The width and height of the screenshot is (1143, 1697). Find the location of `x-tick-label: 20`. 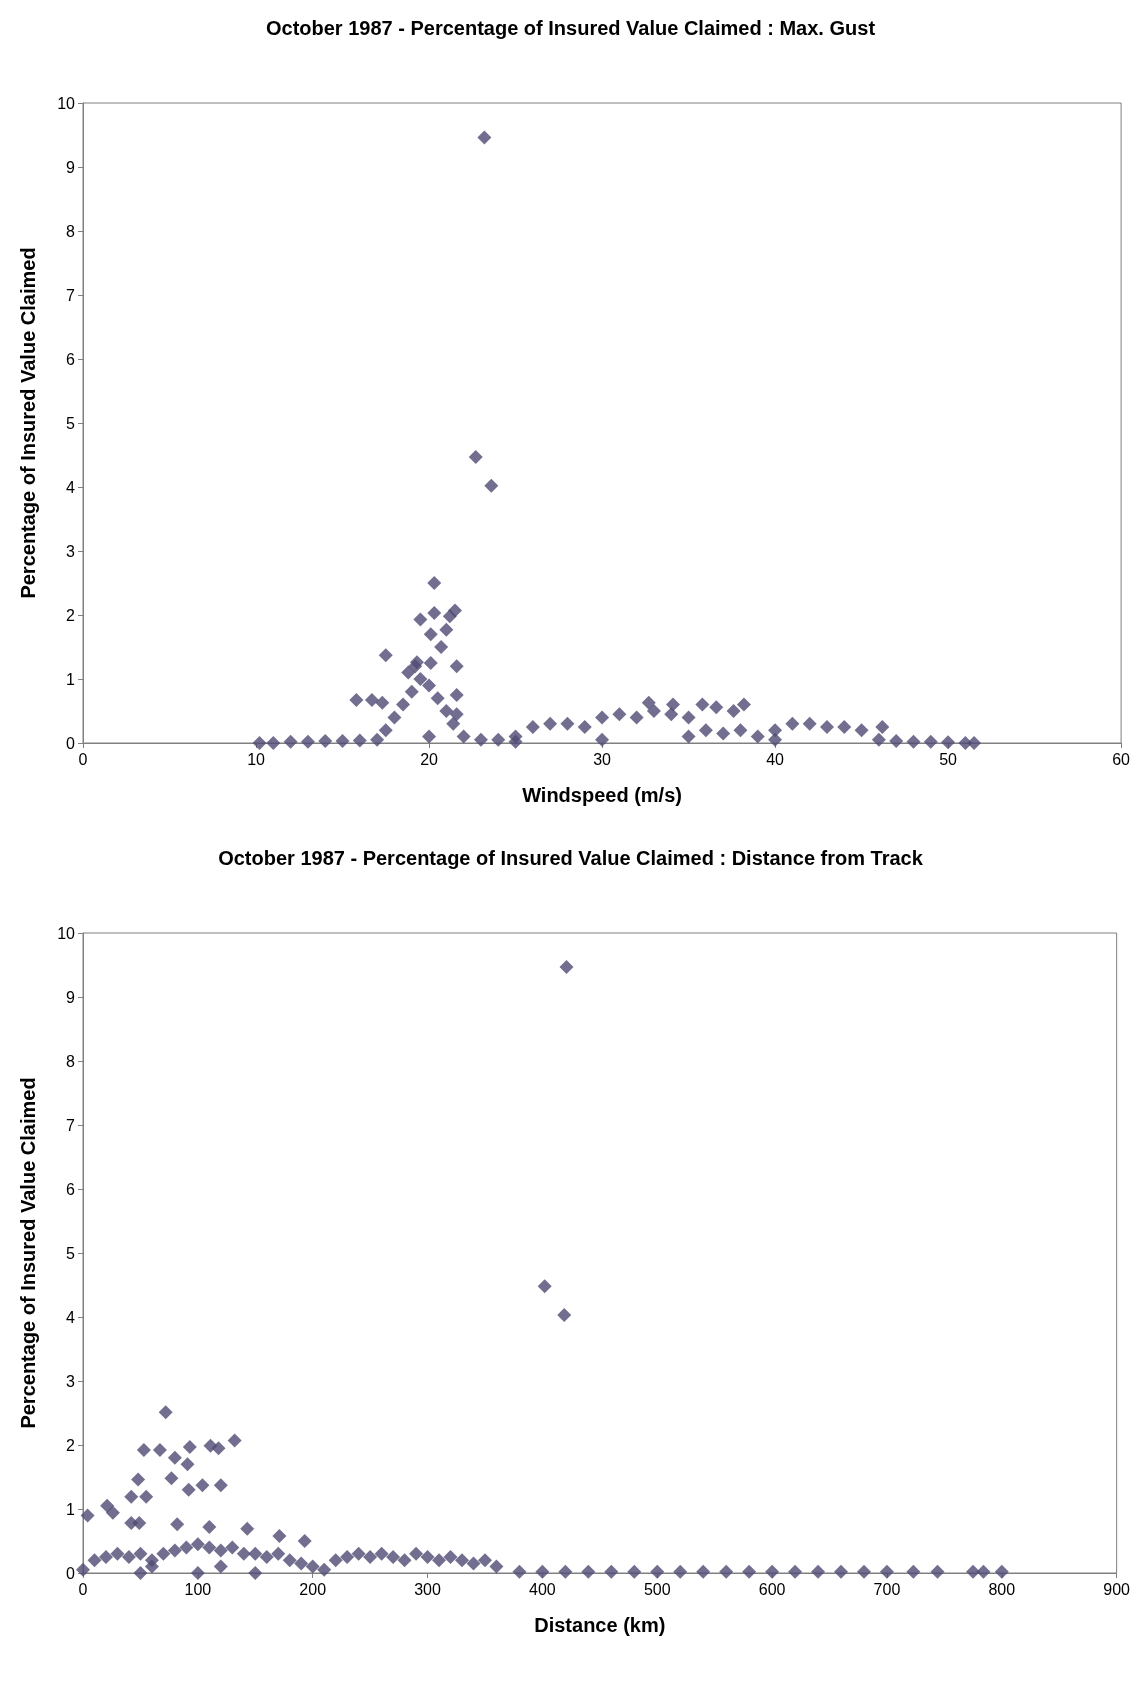

x-tick-label: 20 is located at coordinates (429, 759).